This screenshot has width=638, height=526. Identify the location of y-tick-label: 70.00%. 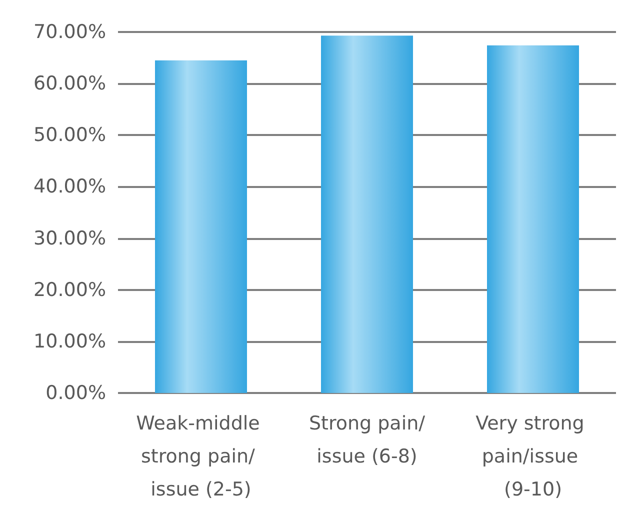
(70, 32).